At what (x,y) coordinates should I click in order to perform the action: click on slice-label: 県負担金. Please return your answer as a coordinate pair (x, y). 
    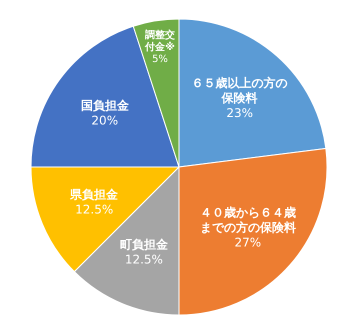
    Looking at the image, I should click on (94, 195).